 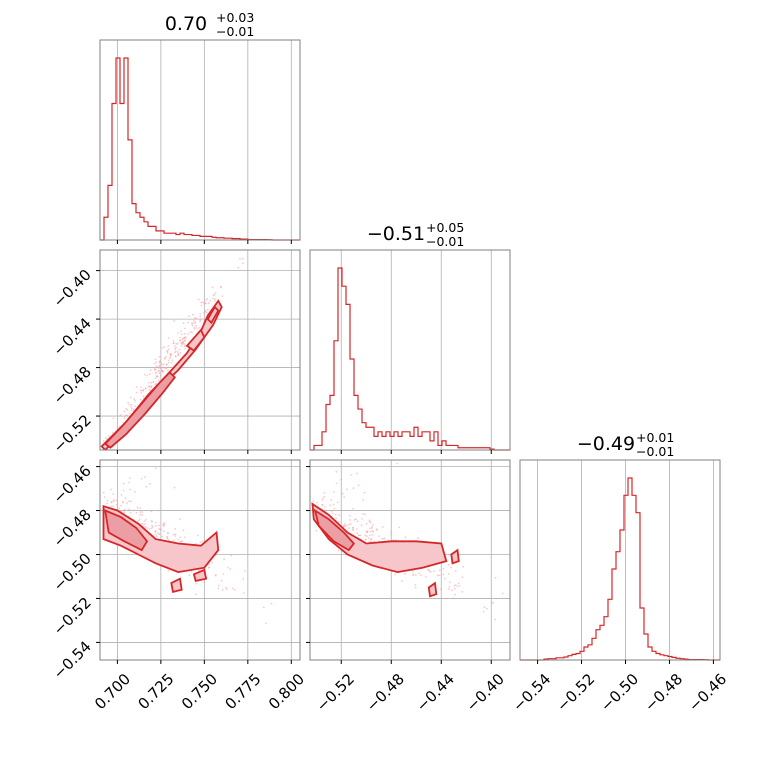 What do you see at coordinates (186, 24) in the screenshot?
I see `title-value-0: 0.70` at bounding box center [186, 24].